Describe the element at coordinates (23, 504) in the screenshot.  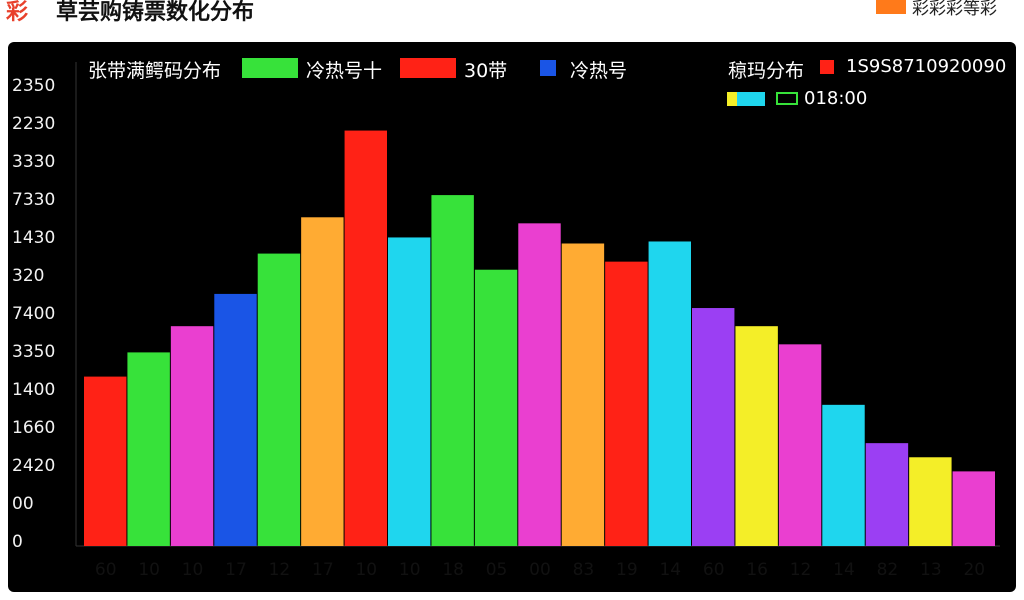
I see `y-tick-label: 00` at that location.